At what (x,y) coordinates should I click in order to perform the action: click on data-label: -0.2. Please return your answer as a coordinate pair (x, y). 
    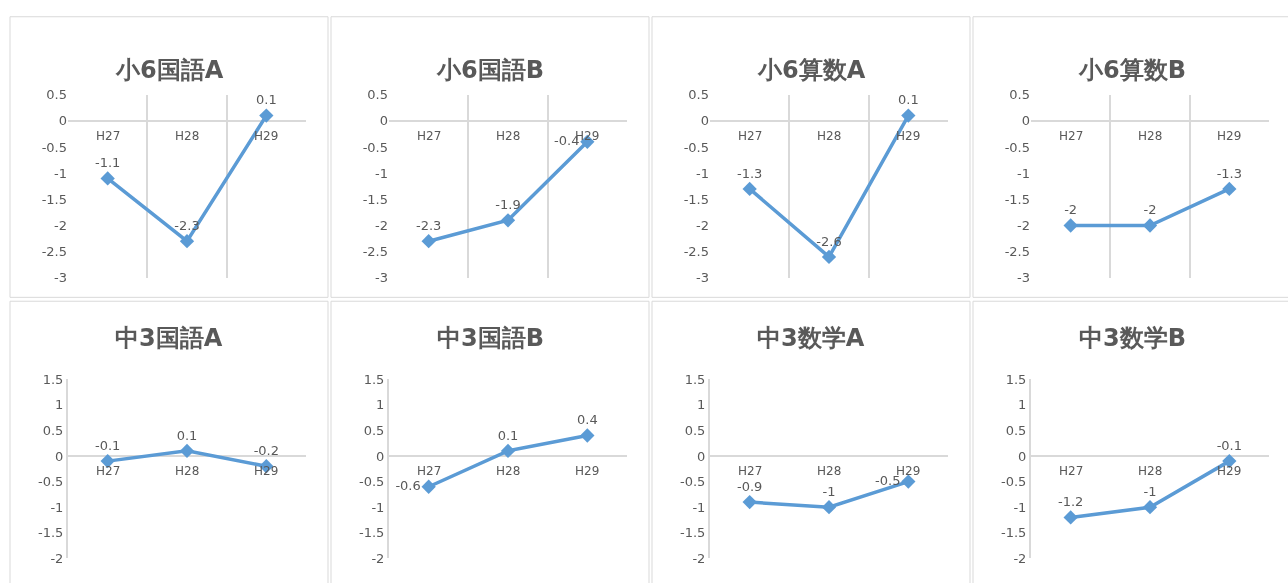
    Looking at the image, I should click on (266, 451).